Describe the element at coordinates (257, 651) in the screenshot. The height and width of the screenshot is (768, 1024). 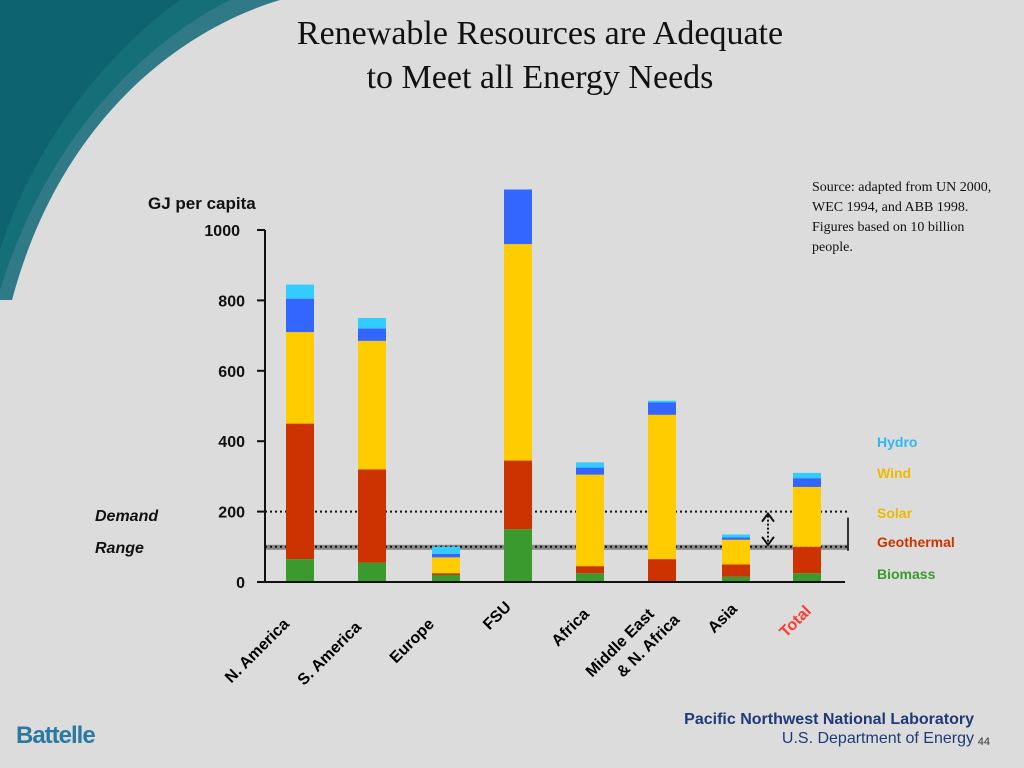
I see `x-tick-label-0: N. America` at that location.